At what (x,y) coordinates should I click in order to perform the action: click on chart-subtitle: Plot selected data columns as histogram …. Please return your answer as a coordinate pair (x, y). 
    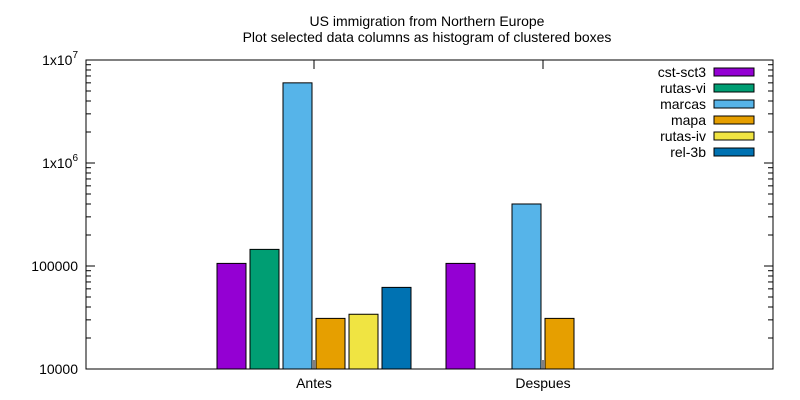
    Looking at the image, I should click on (427, 37).